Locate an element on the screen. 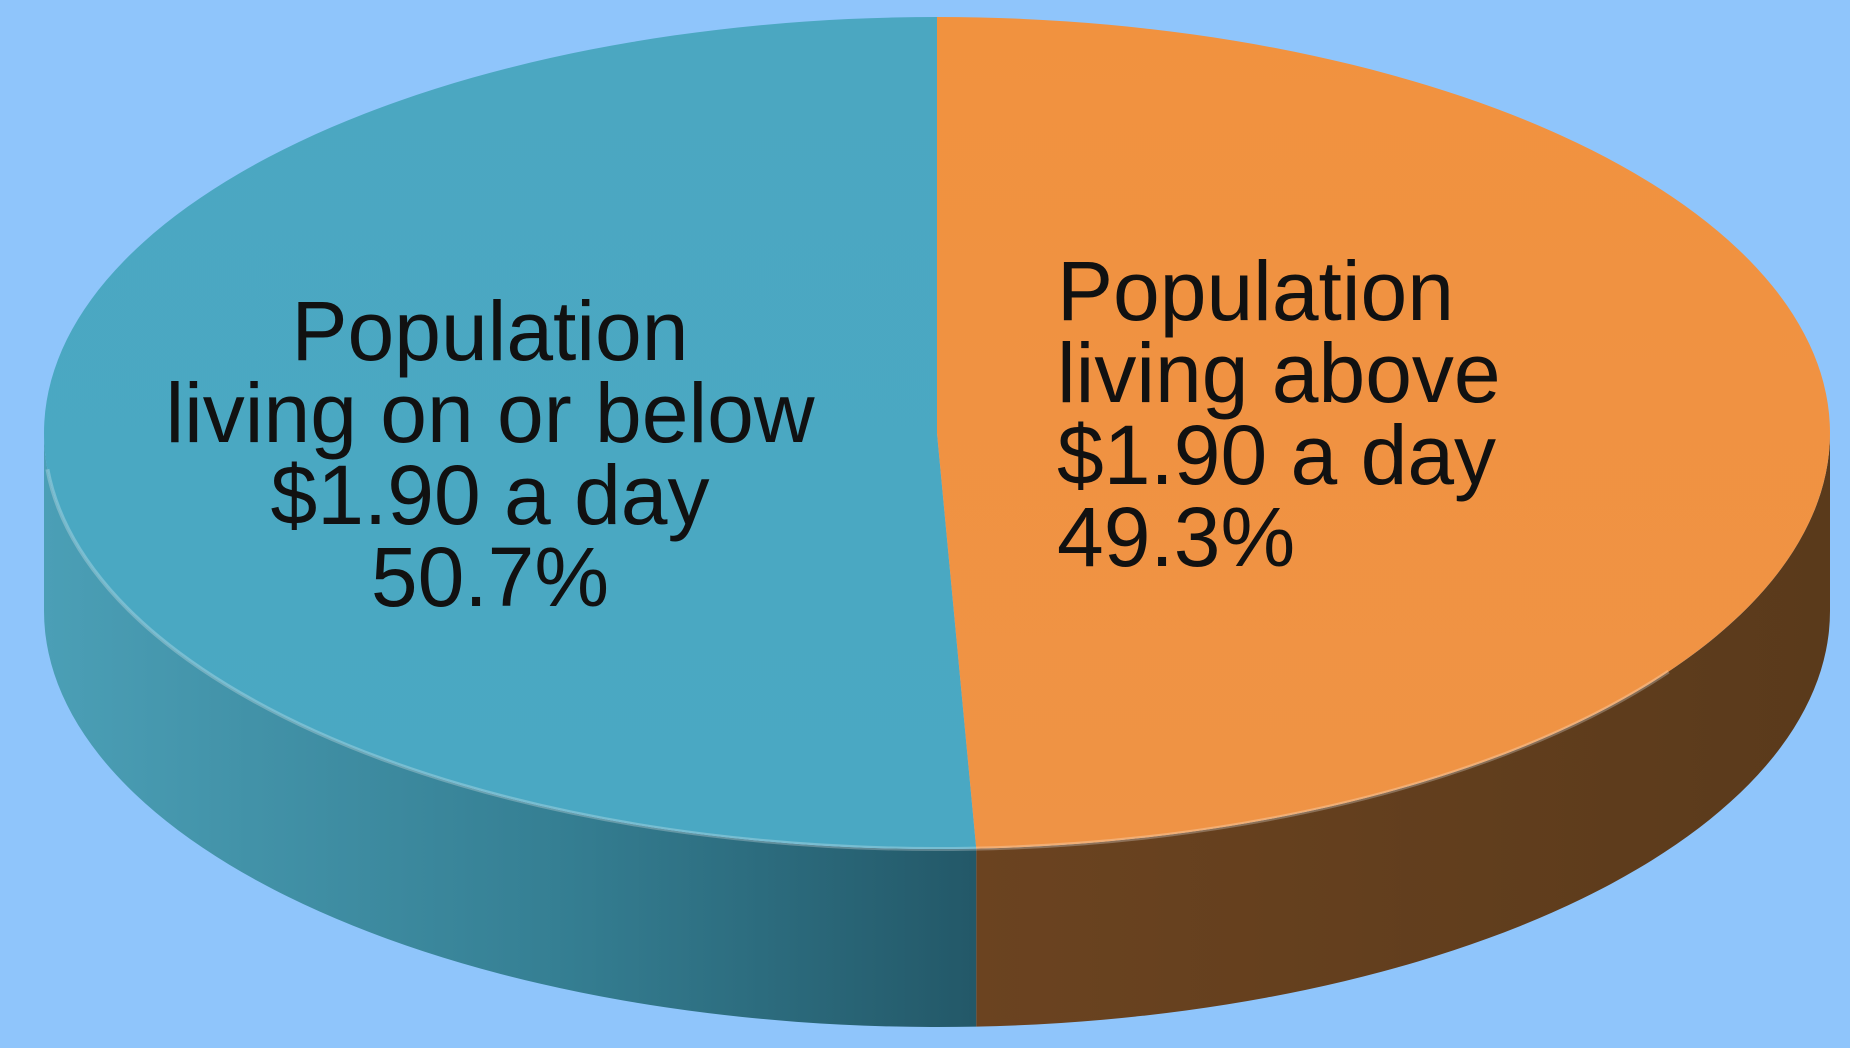  slice-label-line: living above is located at coordinates (1279, 373).